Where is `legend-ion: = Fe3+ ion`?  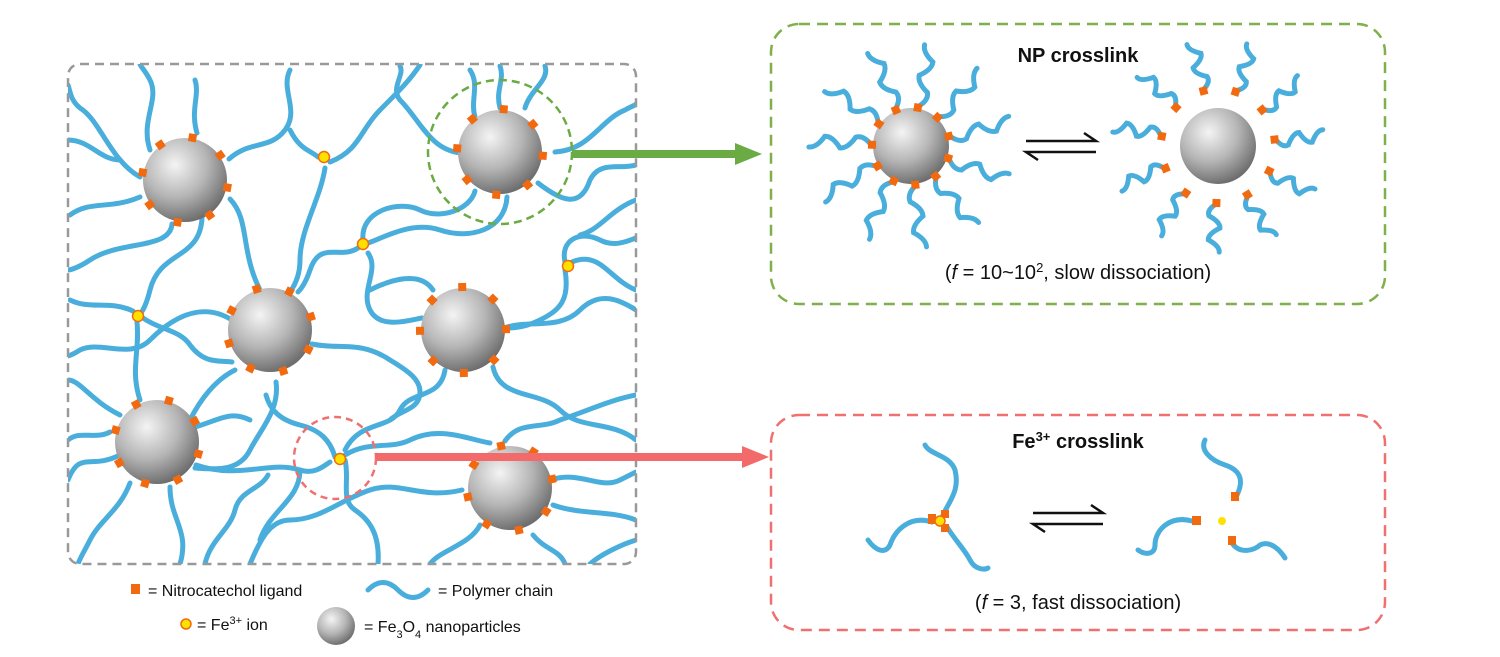 legend-ion: = Fe3+ ion is located at coordinates (224, 624).